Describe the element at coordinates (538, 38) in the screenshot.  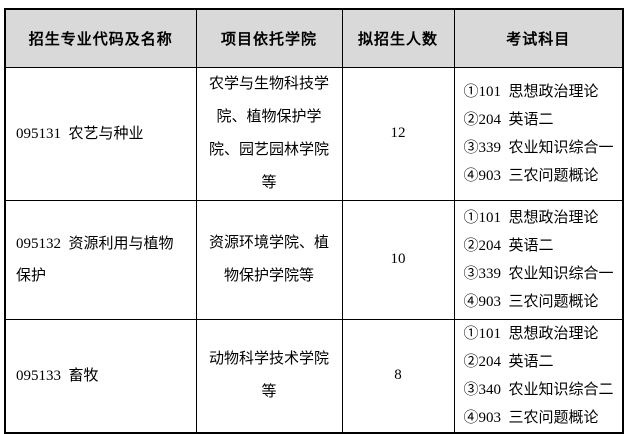
I see `header-cell-exam-subjects: 考试科目` at that location.